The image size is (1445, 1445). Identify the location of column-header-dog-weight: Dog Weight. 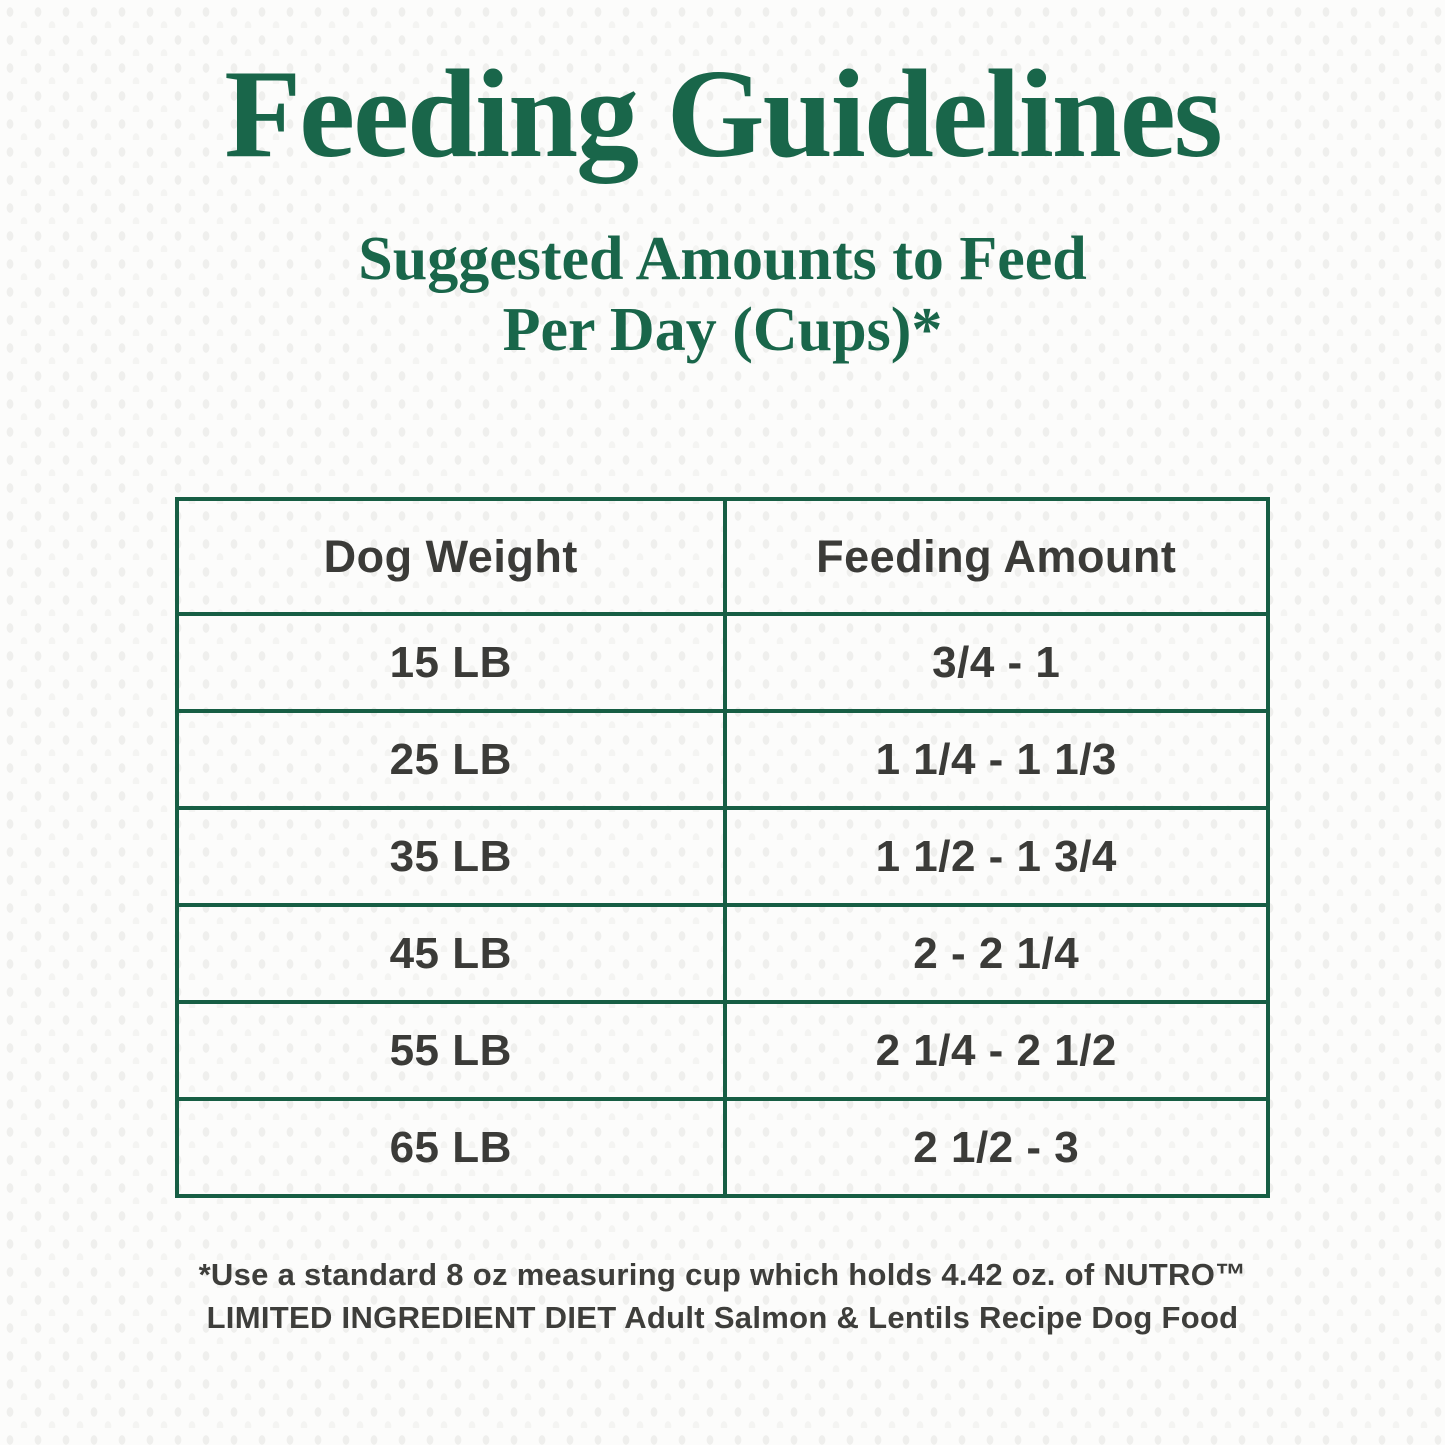
(450, 556).